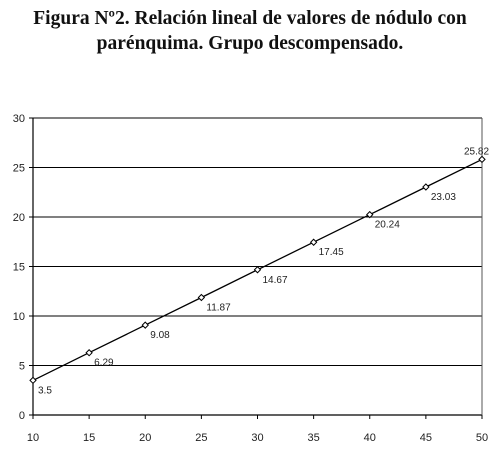 This screenshot has height=455, width=500. Describe the element at coordinates (160, 335) in the screenshot. I see `data-label-20: 9.08` at that location.